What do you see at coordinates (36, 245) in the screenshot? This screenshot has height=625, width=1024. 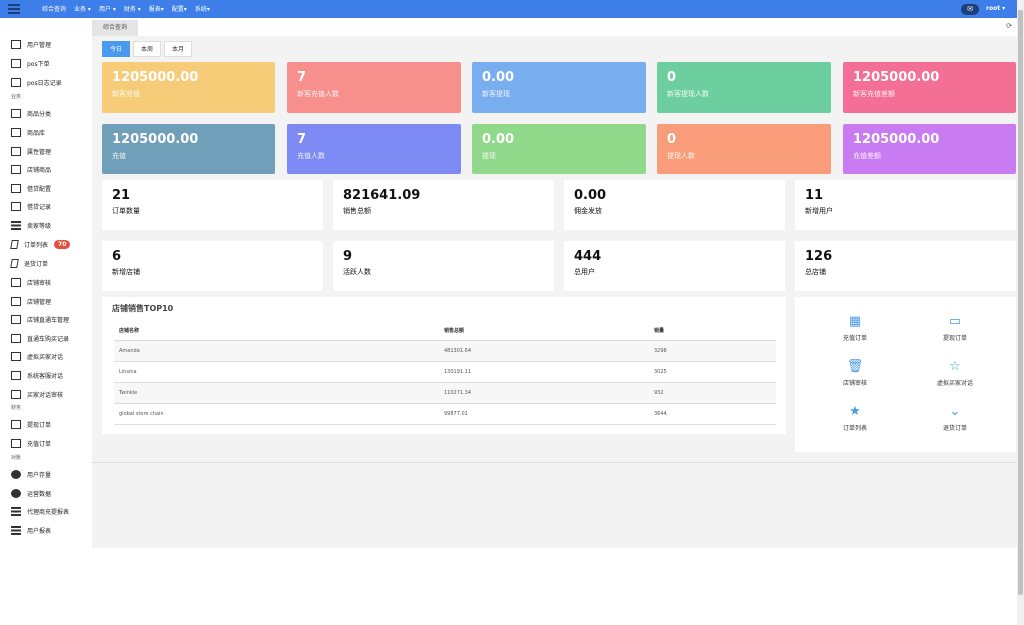 I see `sidebar-item-label: 订单列表` at bounding box center [36, 245].